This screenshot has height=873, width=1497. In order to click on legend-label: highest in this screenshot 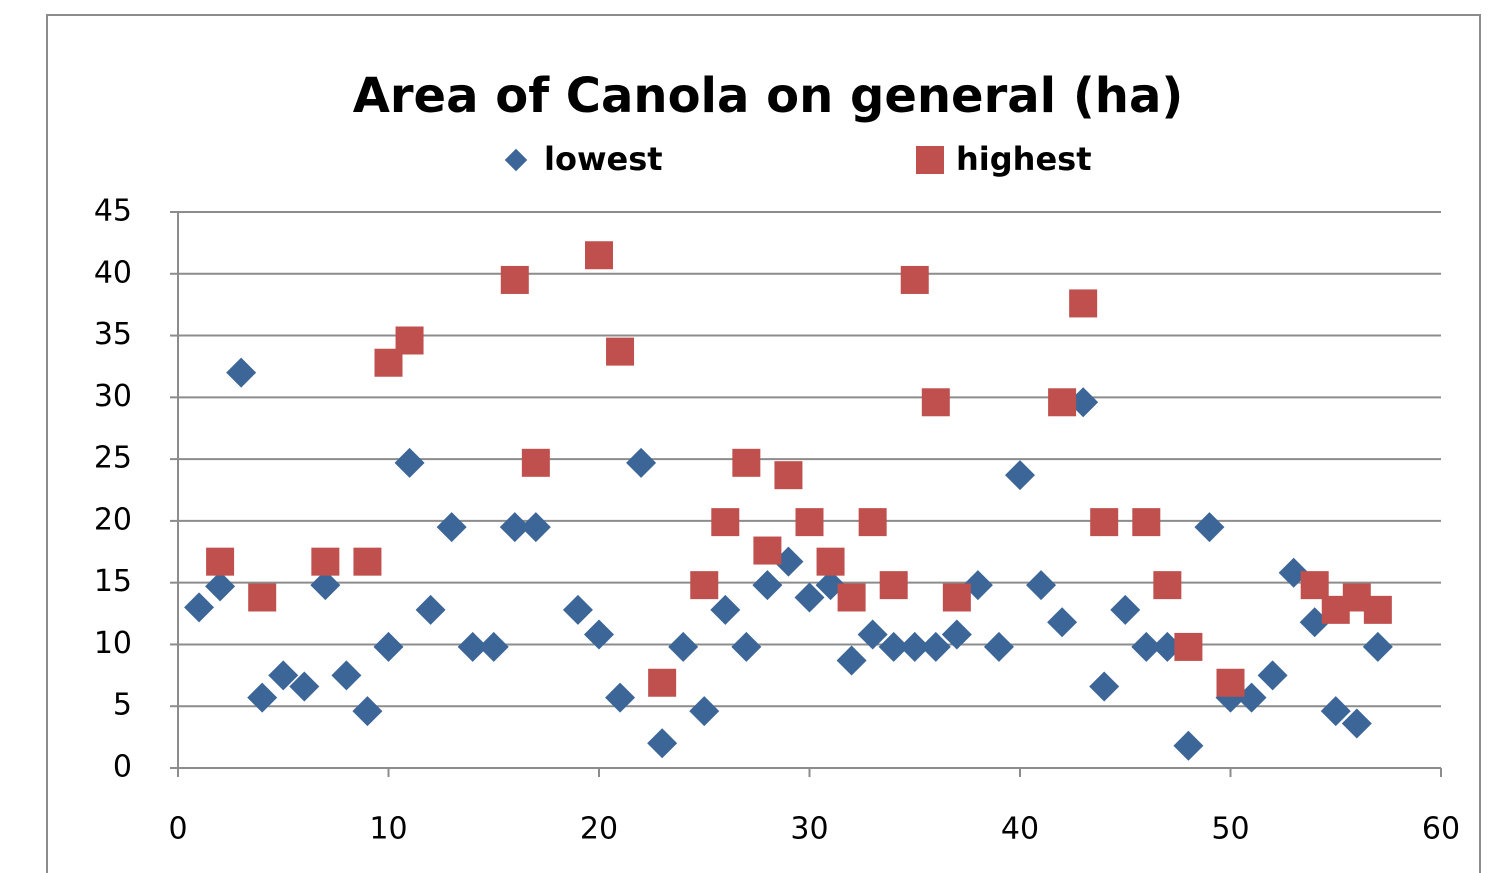, I will do `click(1023, 159)`.